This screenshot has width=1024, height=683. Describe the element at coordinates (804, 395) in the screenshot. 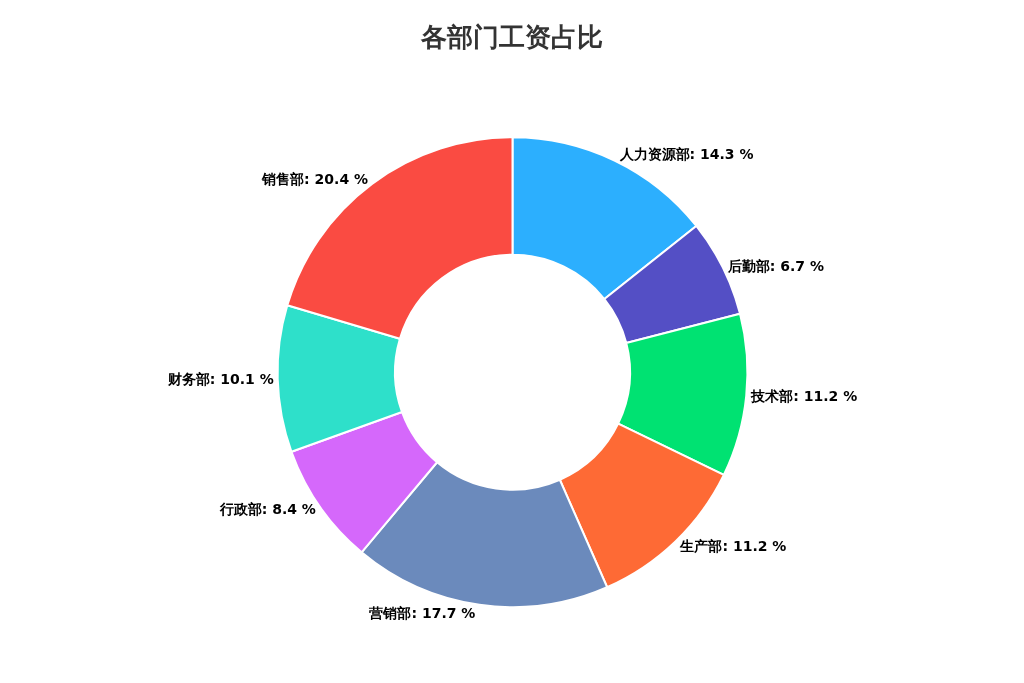

I see `slice-label: 技术部: 11.2 %` at that location.